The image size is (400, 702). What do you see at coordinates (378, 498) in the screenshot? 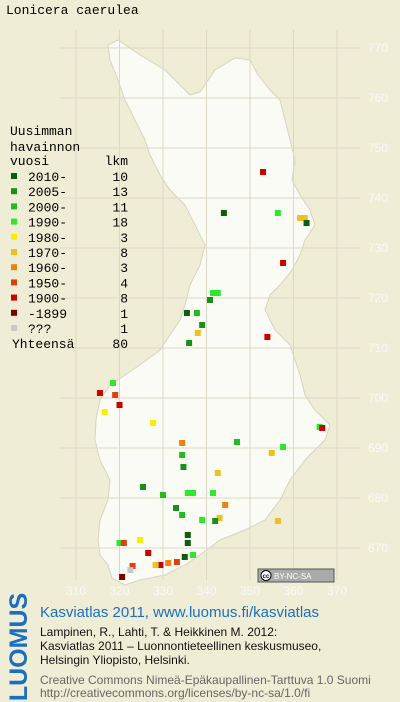
I see `y-tick-label: 680` at bounding box center [378, 498].